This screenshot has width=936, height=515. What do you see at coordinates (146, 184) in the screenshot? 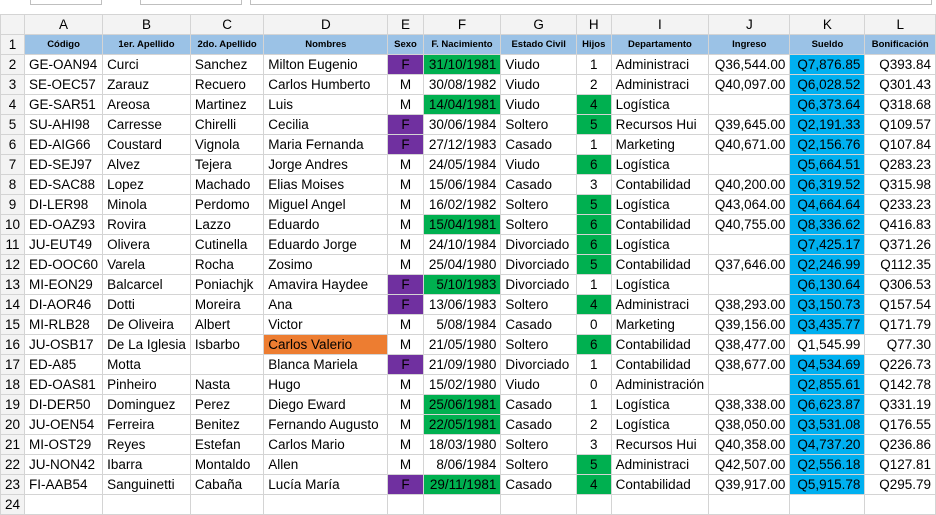
I see `apellido1-cell: Lopez` at bounding box center [146, 184].